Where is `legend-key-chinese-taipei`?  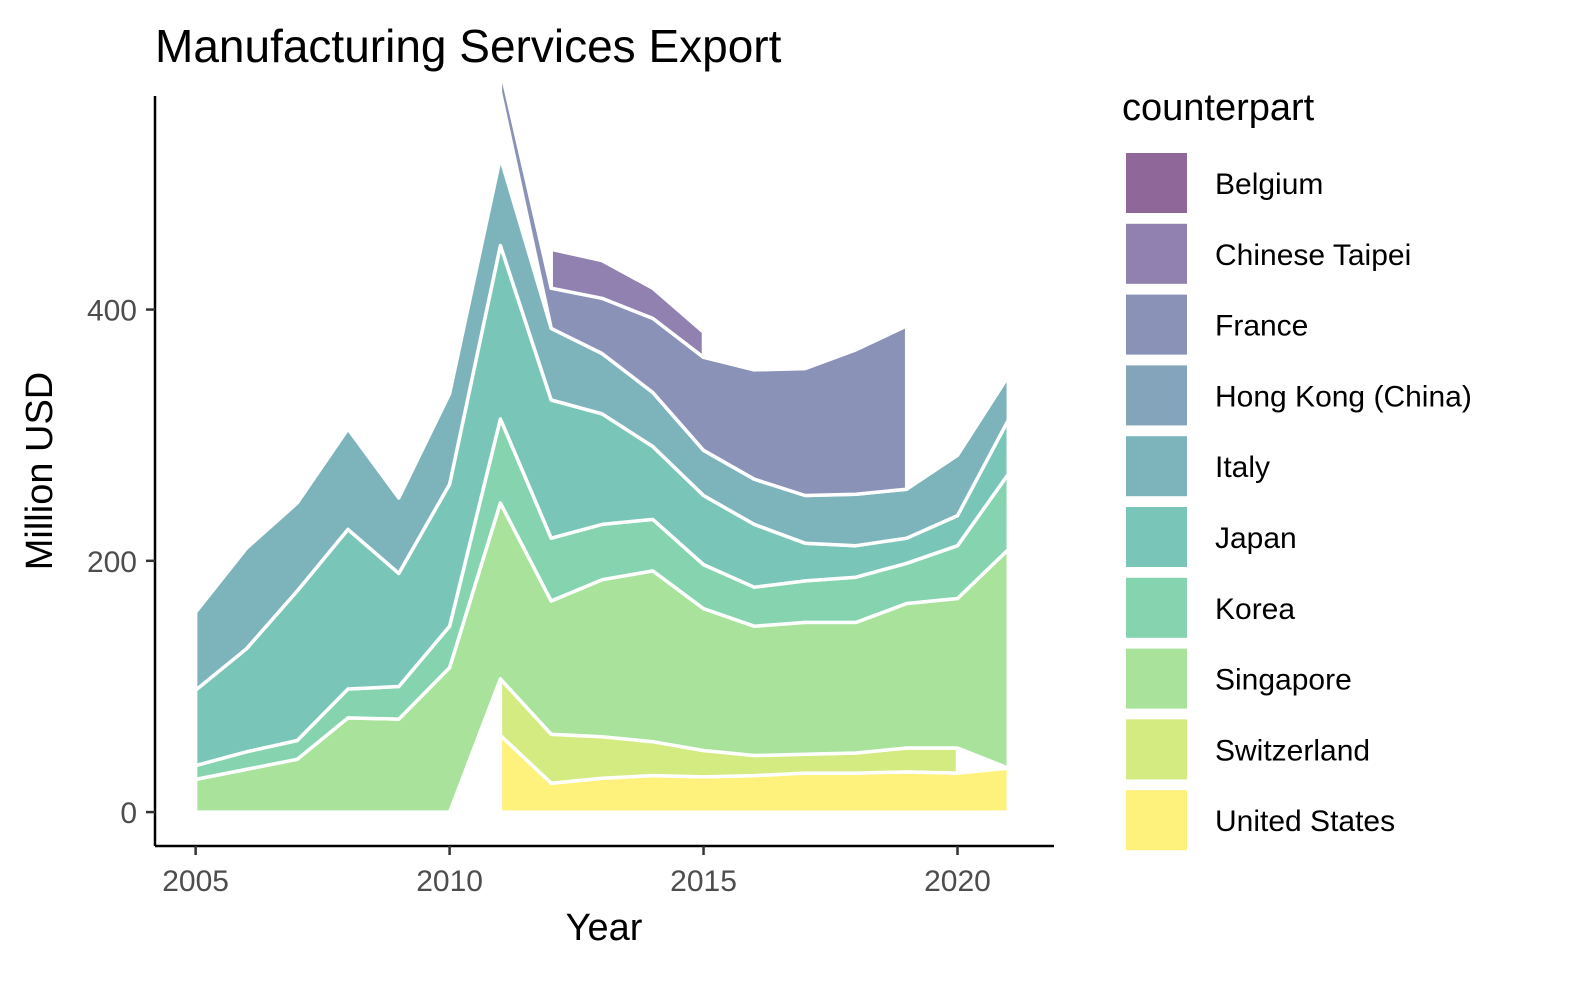
legend-key-chinese-taipei is located at coordinates (1156, 253).